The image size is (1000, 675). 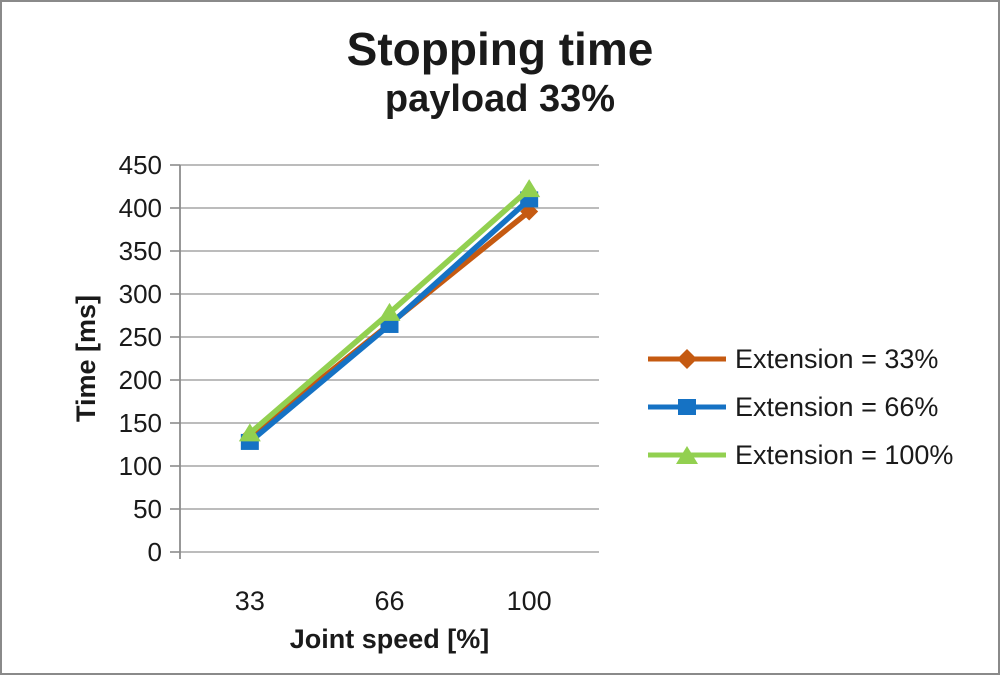 I want to click on x-tick-label: 100, so click(x=529, y=601).